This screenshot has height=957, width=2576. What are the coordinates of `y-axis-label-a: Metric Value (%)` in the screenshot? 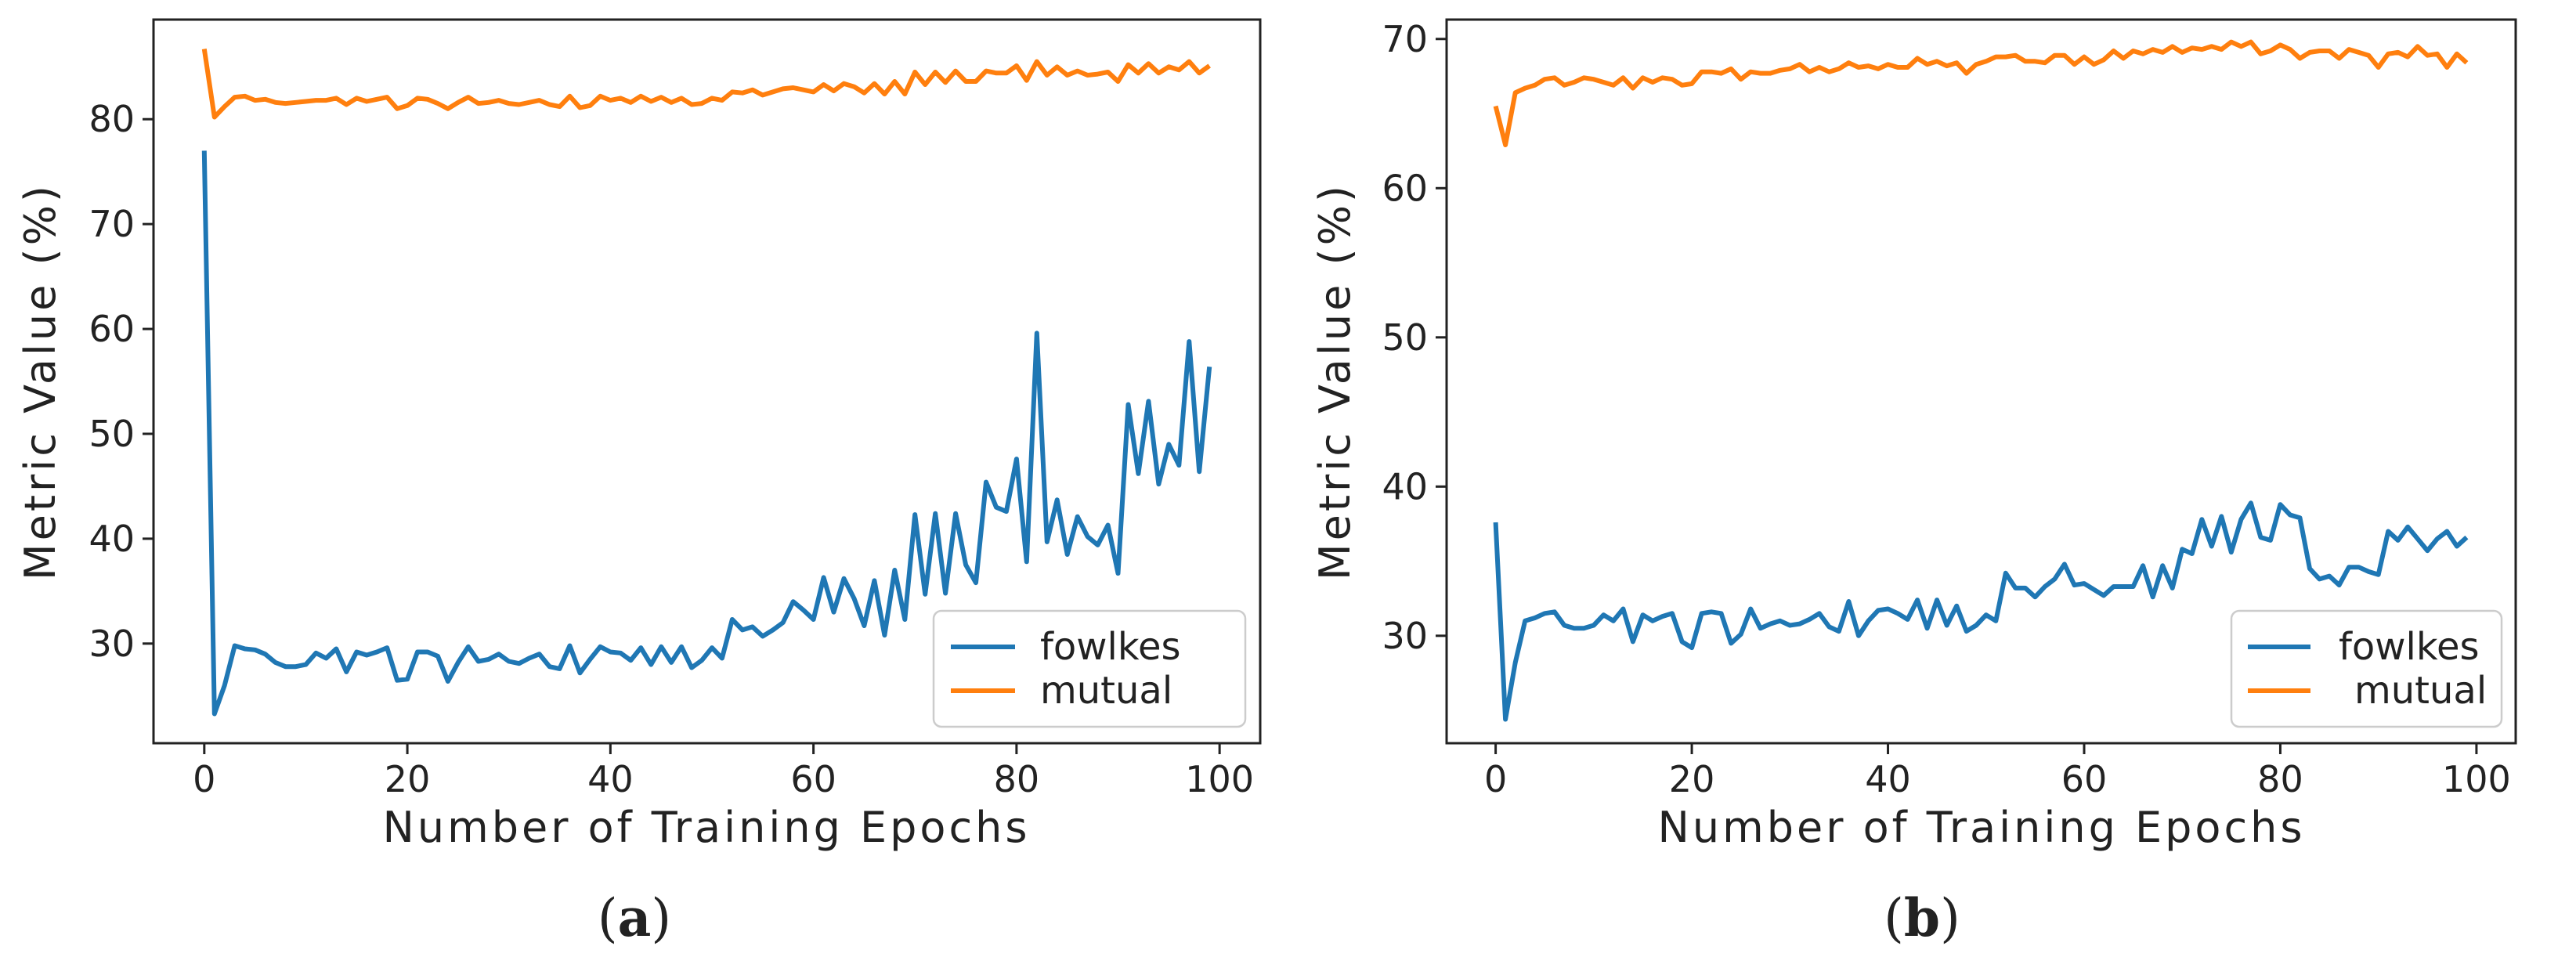 It's located at (40, 381).